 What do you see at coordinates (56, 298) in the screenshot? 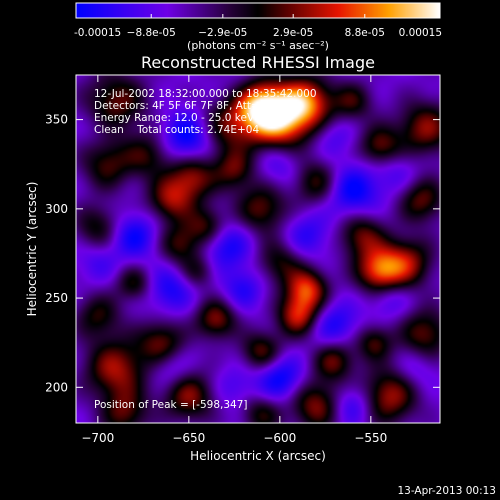
I see `y-tick-label: 250` at bounding box center [56, 298].